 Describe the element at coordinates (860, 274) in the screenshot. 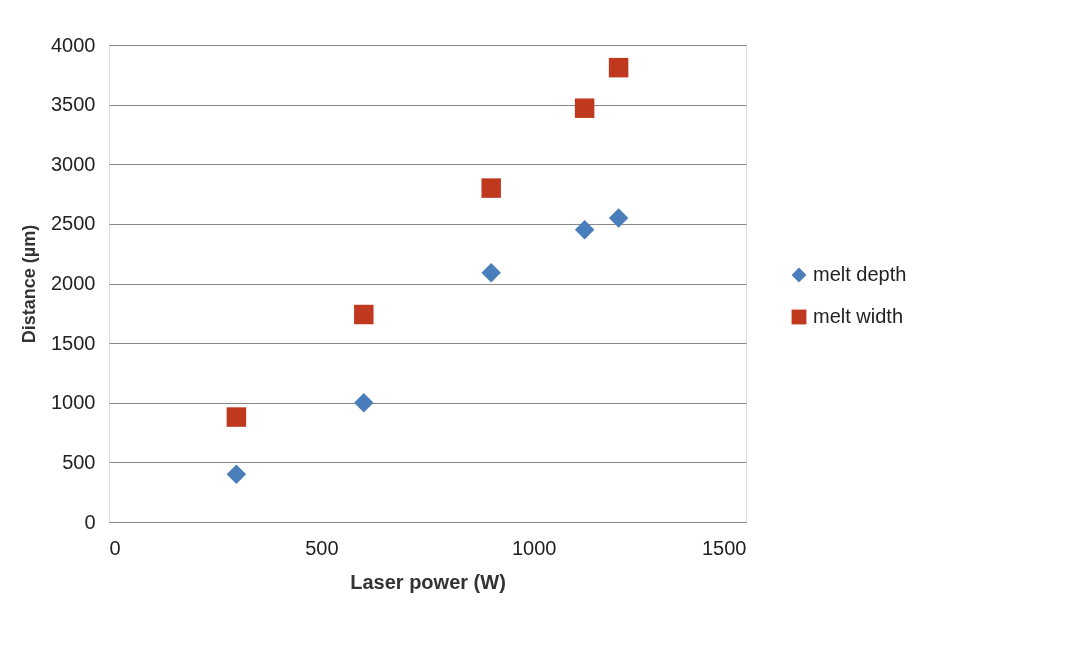

I see `legend-label: melt depth` at that location.